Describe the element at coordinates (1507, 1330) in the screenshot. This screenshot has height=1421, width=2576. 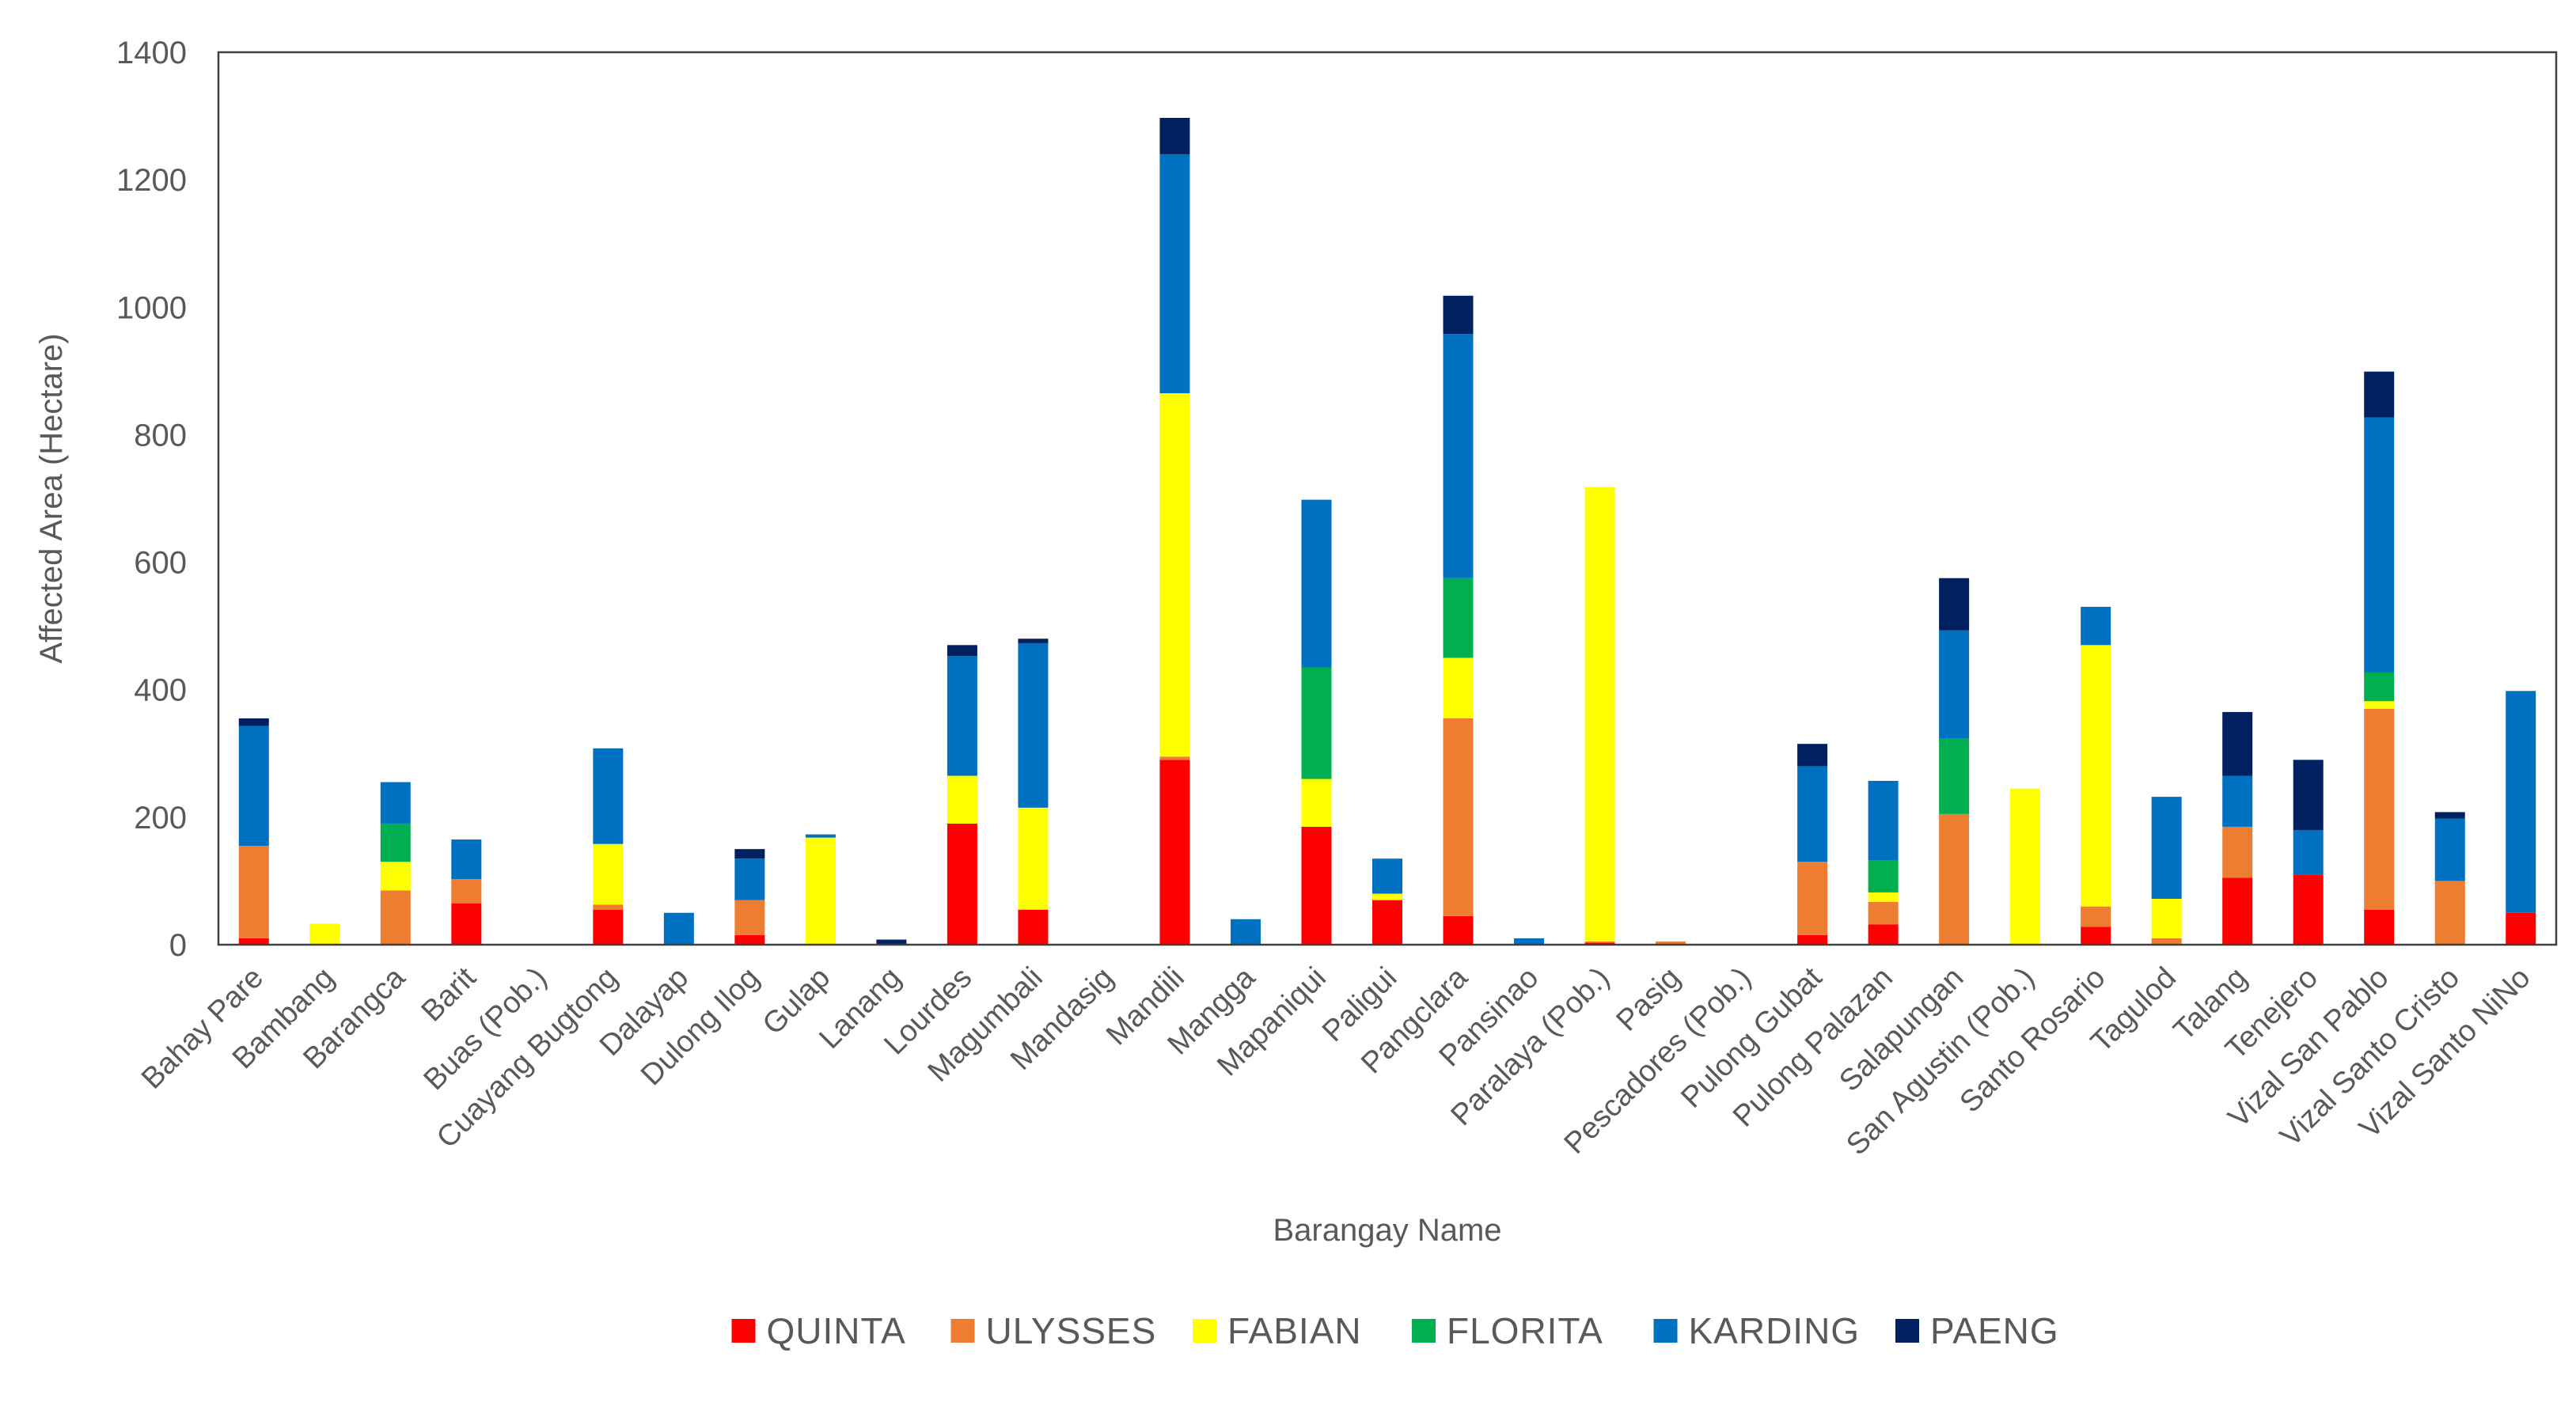
I see `legend-item-florita: FLORITA` at that location.